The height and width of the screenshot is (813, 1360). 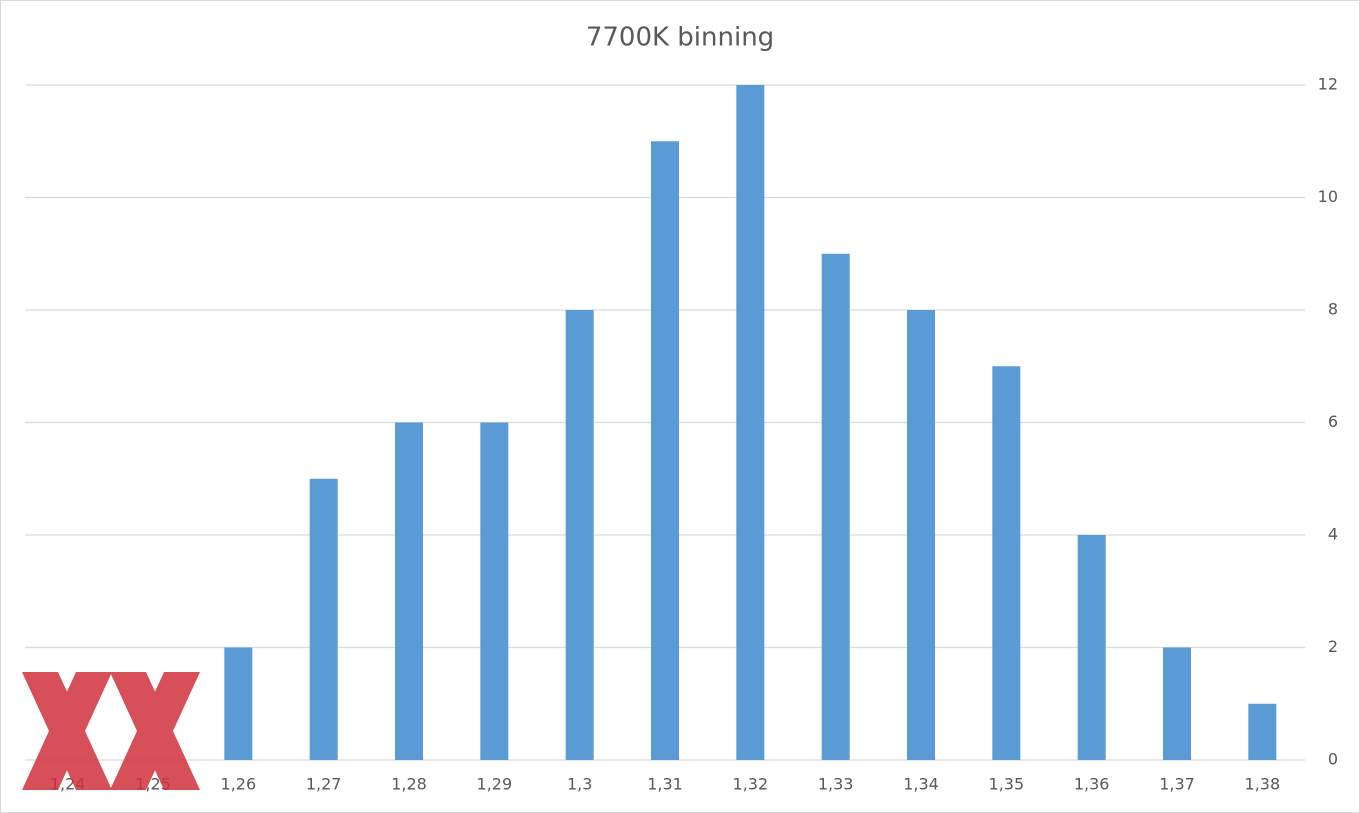 What do you see at coordinates (111, 731) in the screenshot?
I see `watermark-logo` at bounding box center [111, 731].